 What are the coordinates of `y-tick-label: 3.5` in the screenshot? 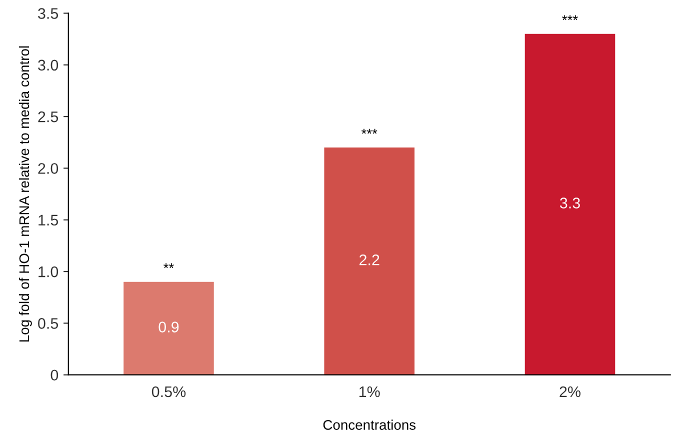 It's located at (48, 13).